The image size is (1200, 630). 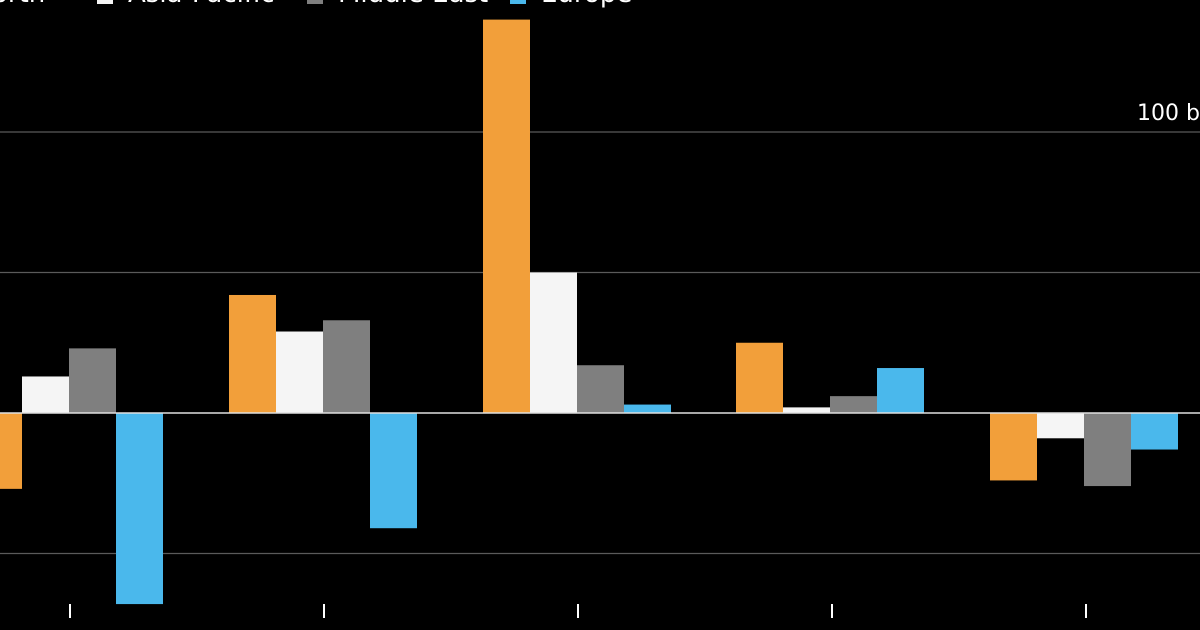 I want to click on legend: orth Asia-Pacific Middle East Europe, so click(x=316, y=4).